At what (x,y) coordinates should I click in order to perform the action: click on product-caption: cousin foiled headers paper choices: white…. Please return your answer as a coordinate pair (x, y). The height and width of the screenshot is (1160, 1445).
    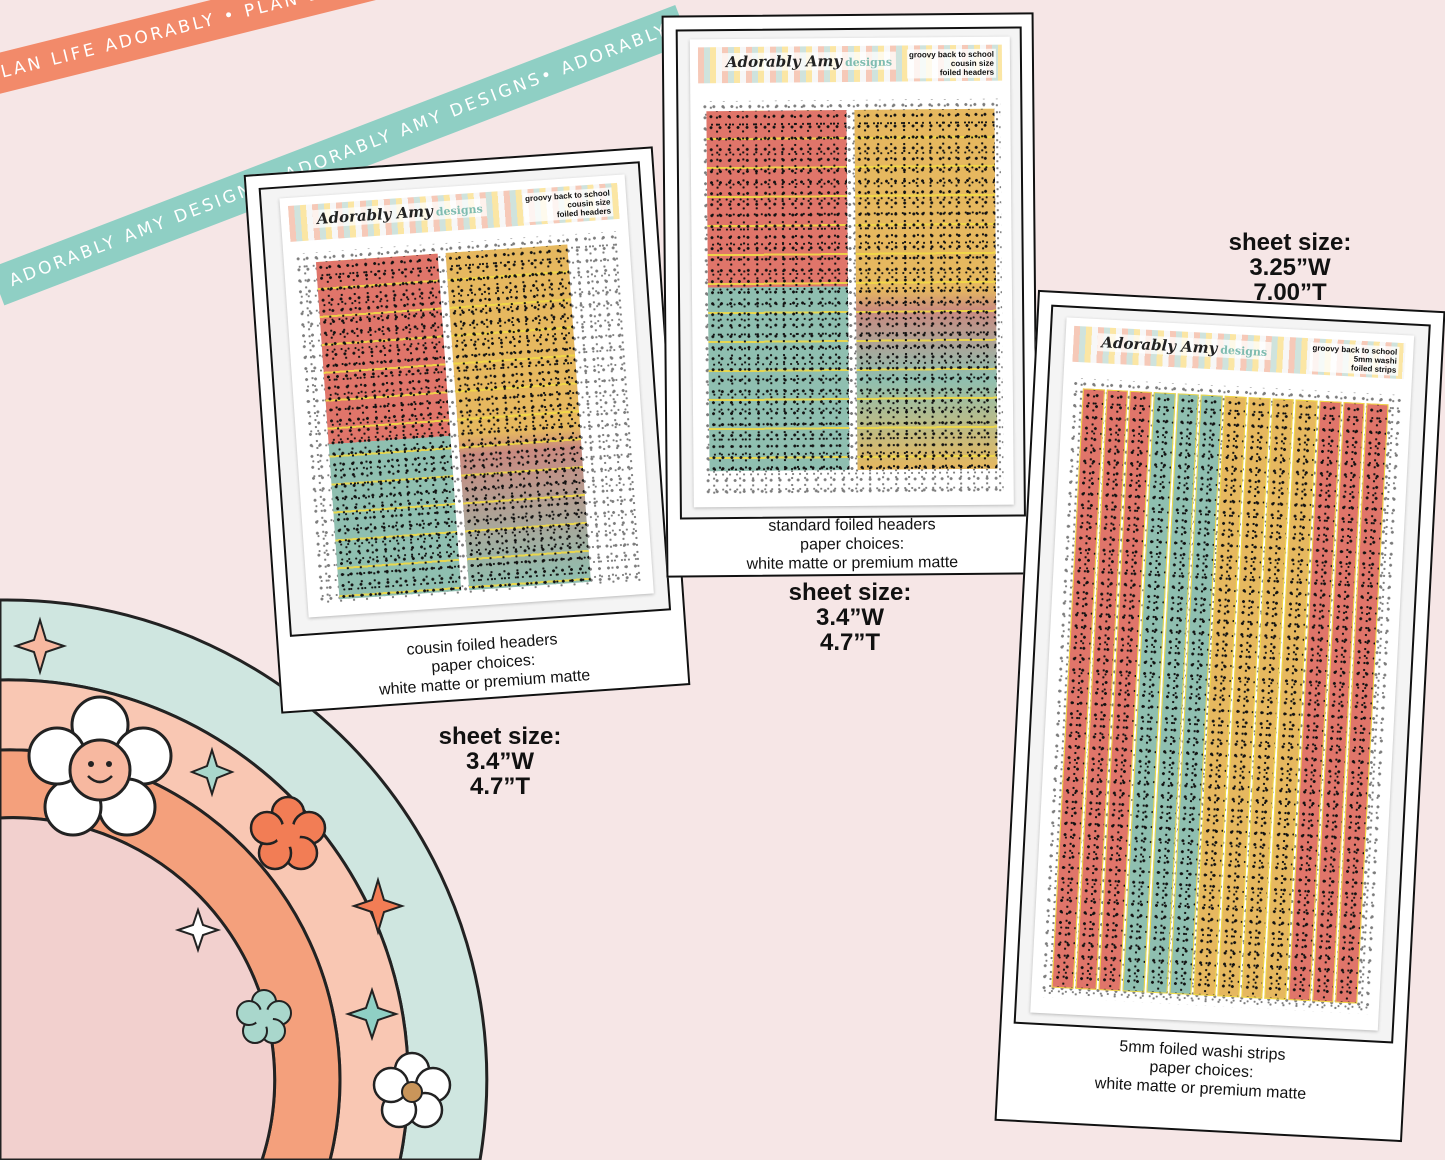
    Looking at the image, I should click on (484, 665).